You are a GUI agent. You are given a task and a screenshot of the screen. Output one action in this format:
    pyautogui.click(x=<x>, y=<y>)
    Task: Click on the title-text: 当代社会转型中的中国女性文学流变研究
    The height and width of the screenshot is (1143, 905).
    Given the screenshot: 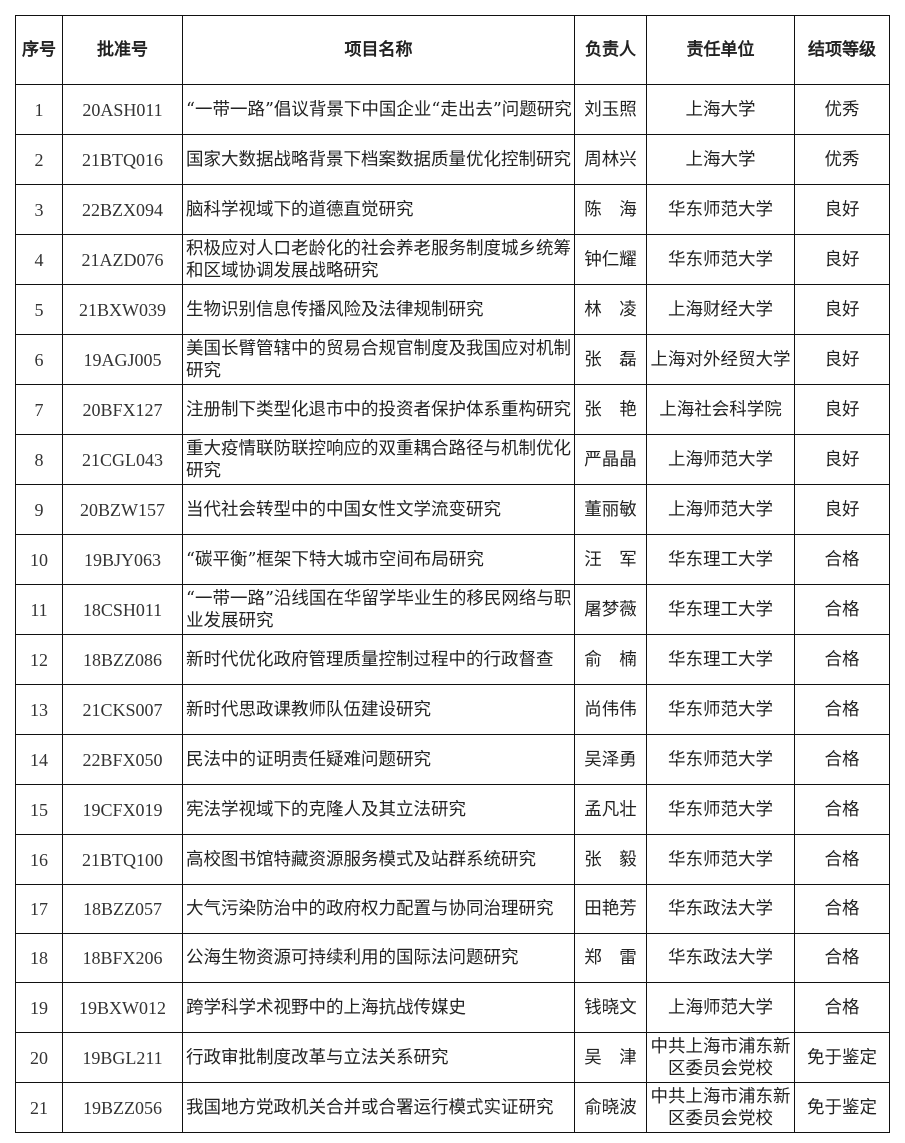 What is the action you would take?
    pyautogui.click(x=343, y=509)
    